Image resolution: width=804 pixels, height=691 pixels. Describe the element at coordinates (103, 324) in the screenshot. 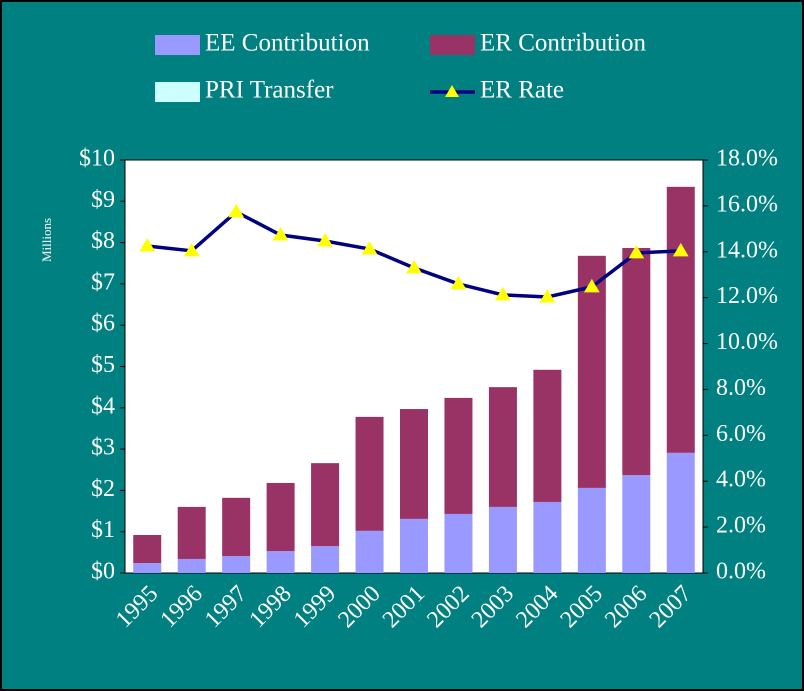

I see `y-tick-label: $6` at that location.